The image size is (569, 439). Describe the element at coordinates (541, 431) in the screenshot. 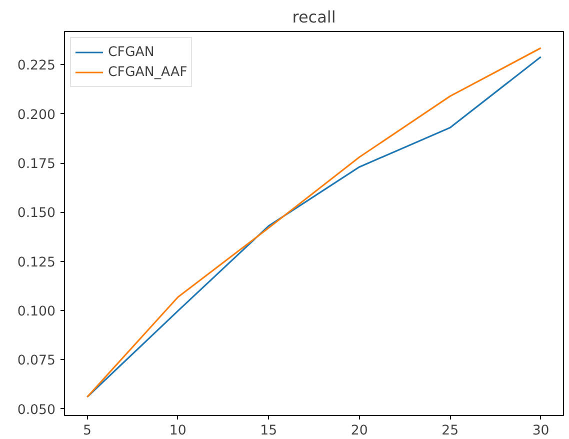

I see `x-tick-label: 30` at that location.